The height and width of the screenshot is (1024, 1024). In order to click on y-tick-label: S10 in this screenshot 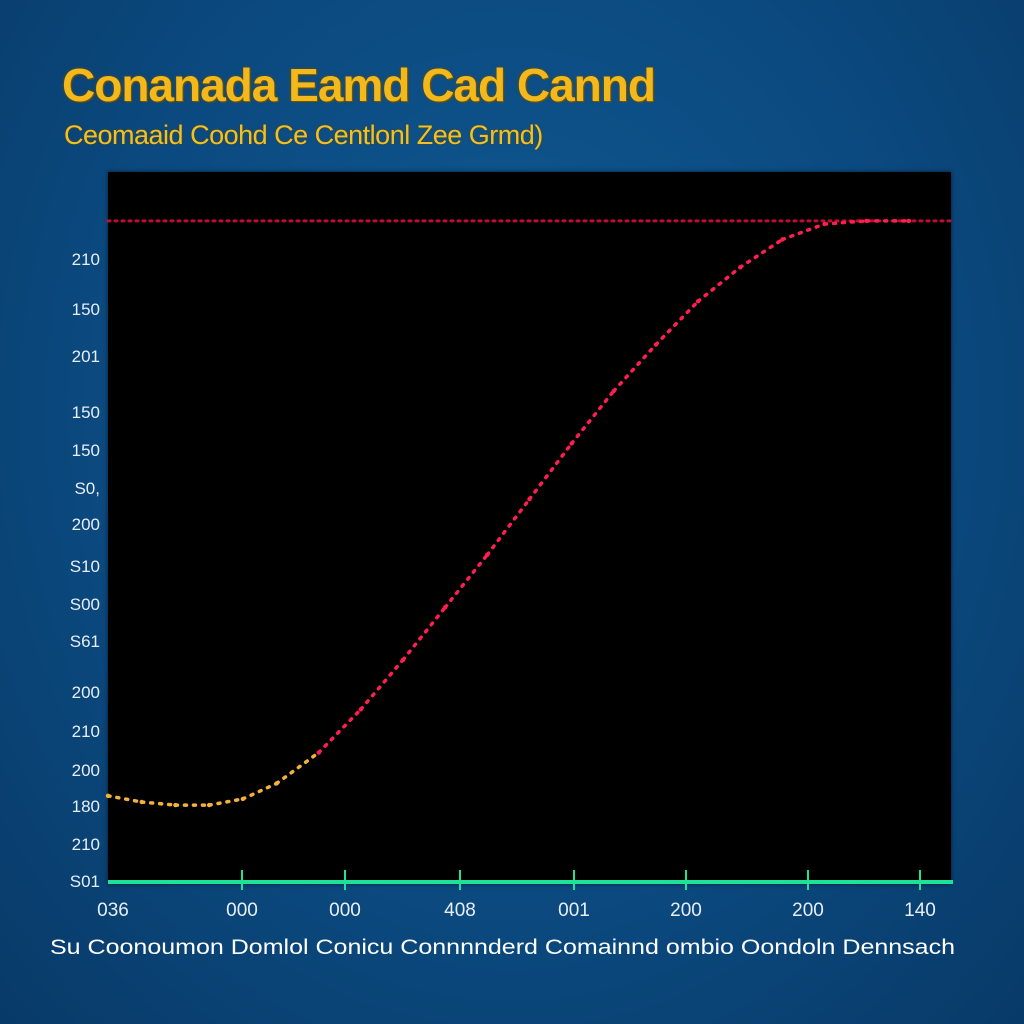, I will do `click(85, 566)`.